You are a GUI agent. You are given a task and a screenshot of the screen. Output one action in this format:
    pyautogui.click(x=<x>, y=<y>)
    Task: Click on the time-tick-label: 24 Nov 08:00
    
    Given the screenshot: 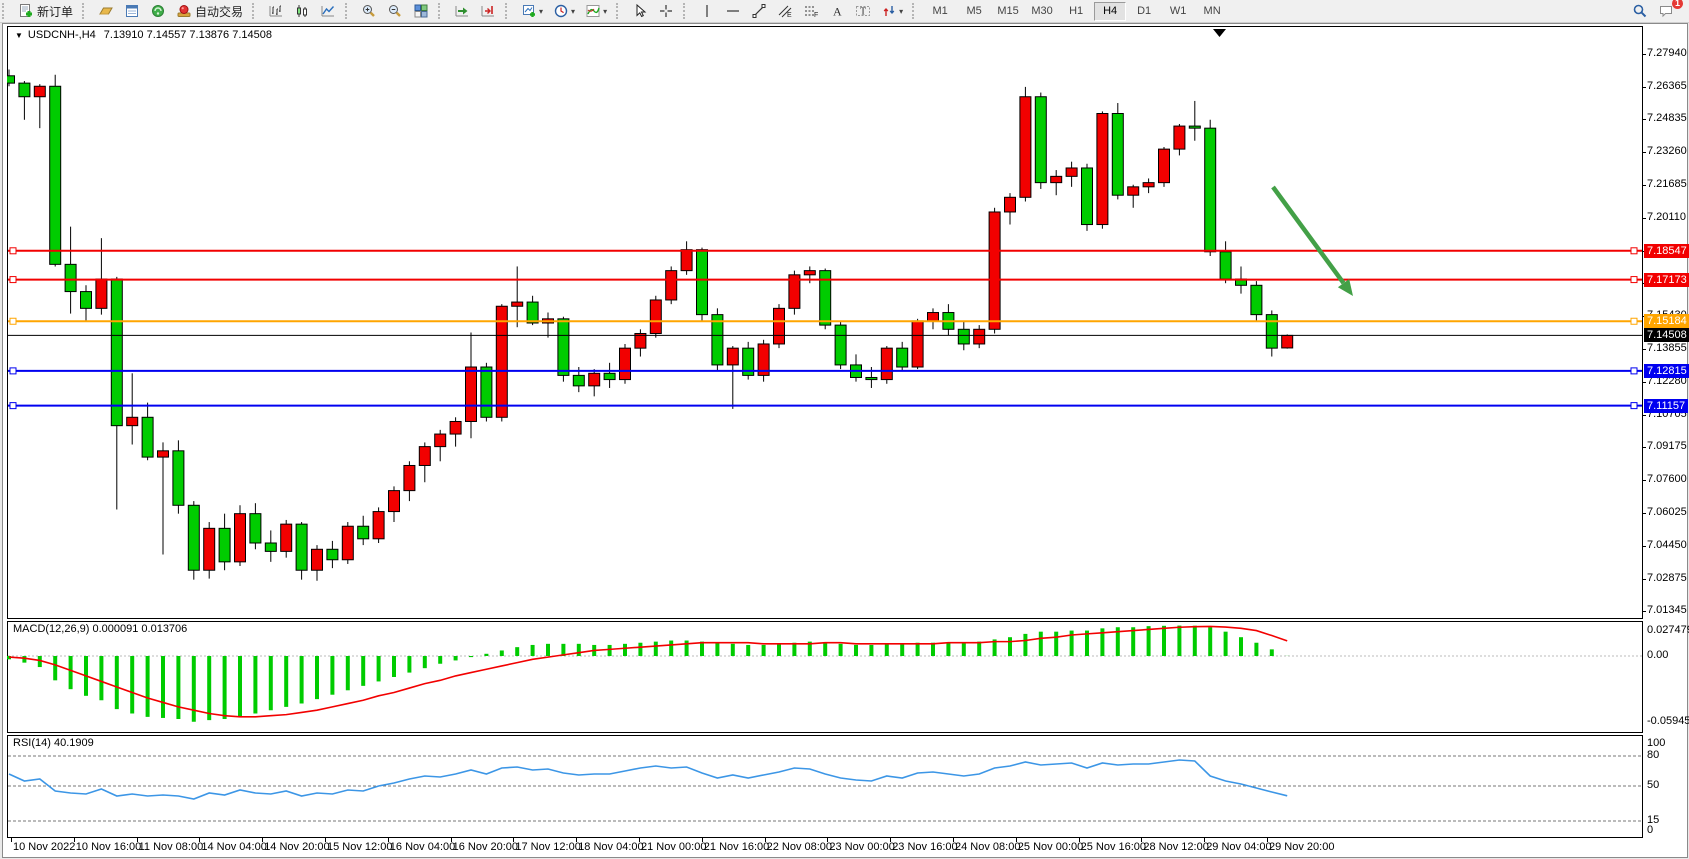 What is the action you would take?
    pyautogui.click(x=988, y=847)
    